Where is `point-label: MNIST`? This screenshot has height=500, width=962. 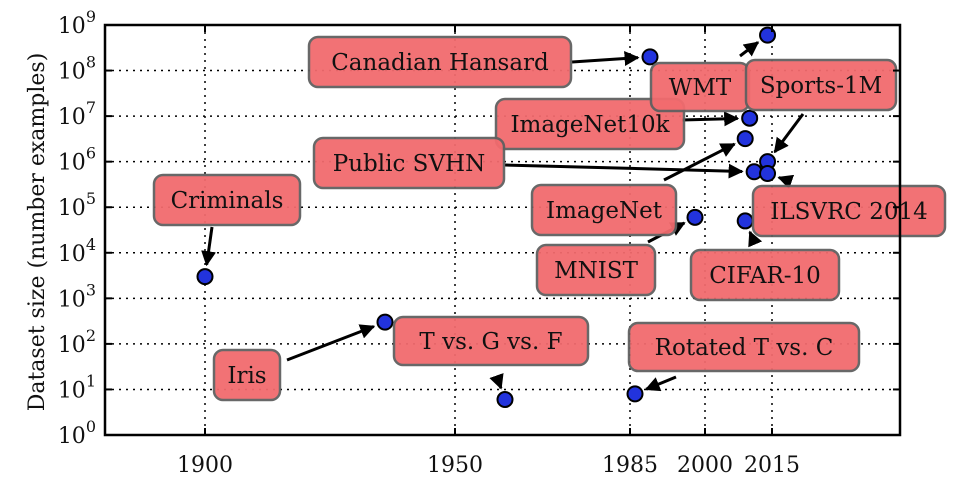
point-label: MNIST is located at coordinates (596, 270).